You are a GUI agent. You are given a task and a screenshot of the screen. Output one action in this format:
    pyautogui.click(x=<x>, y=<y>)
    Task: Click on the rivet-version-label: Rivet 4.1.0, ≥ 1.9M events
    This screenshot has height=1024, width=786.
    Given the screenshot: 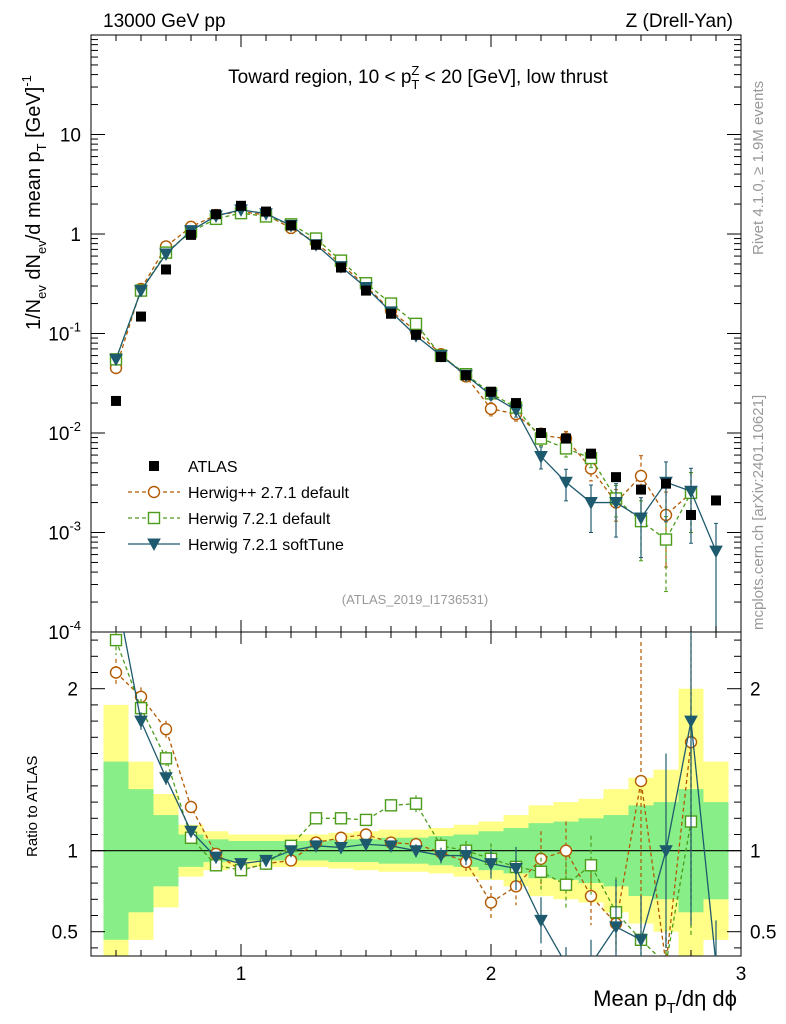 What is the action you would take?
    pyautogui.click(x=758, y=168)
    